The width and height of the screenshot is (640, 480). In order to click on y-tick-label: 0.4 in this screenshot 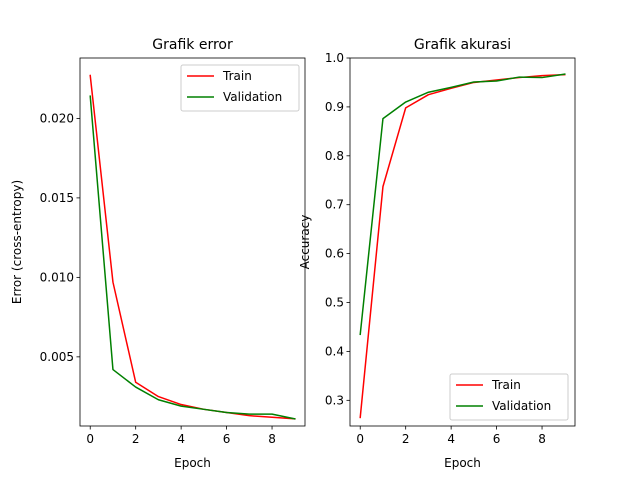, I will do `click(334, 351)`.